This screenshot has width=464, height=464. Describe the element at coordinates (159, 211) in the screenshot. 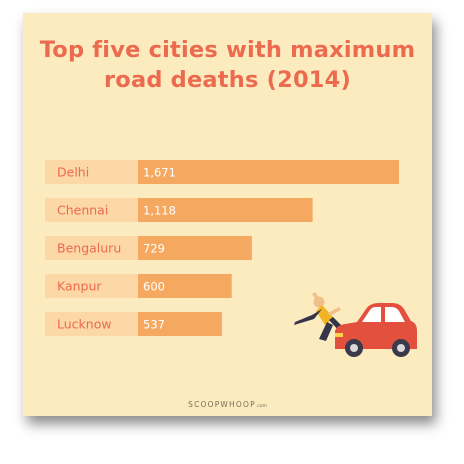

I see `value-label-chennai: 1,118` at that location.